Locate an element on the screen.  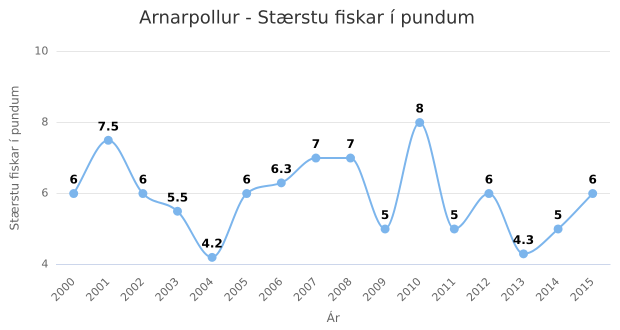
y-tick-label: 4 is located at coordinates (44, 263).